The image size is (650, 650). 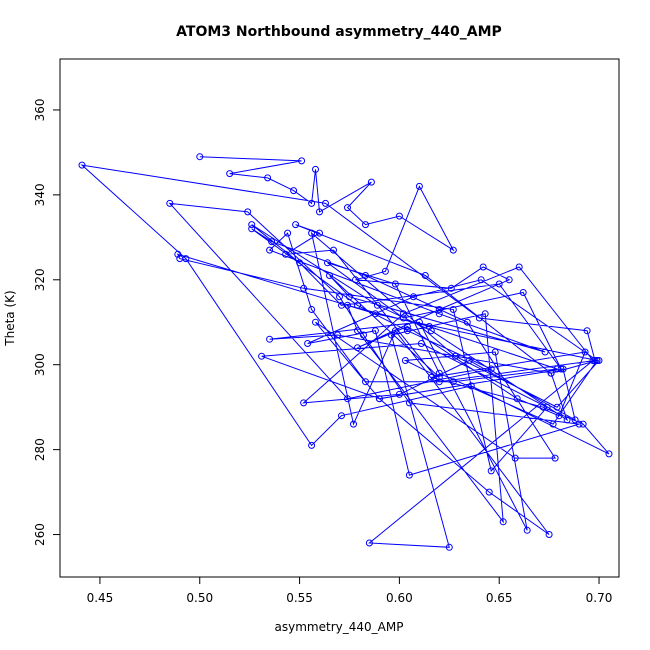 What do you see at coordinates (10, 318) in the screenshot?
I see `y-axis-label: Theta (K)` at bounding box center [10, 318].